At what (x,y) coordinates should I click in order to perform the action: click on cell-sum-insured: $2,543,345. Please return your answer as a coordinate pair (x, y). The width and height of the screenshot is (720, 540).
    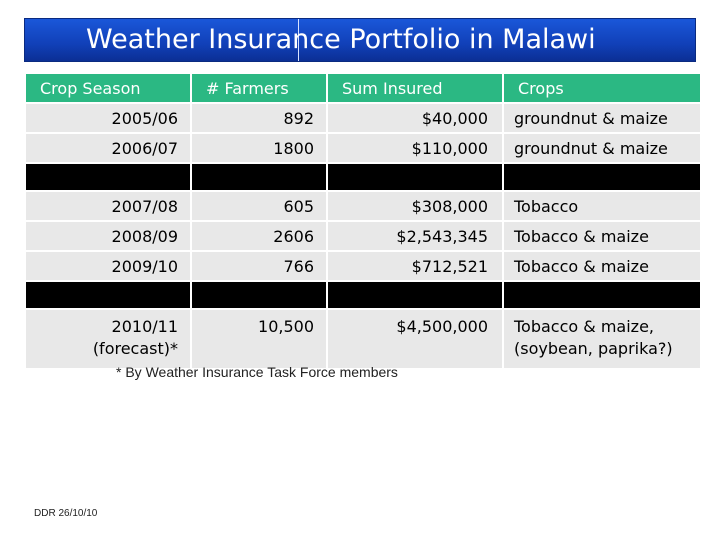
    Looking at the image, I should click on (415, 236).